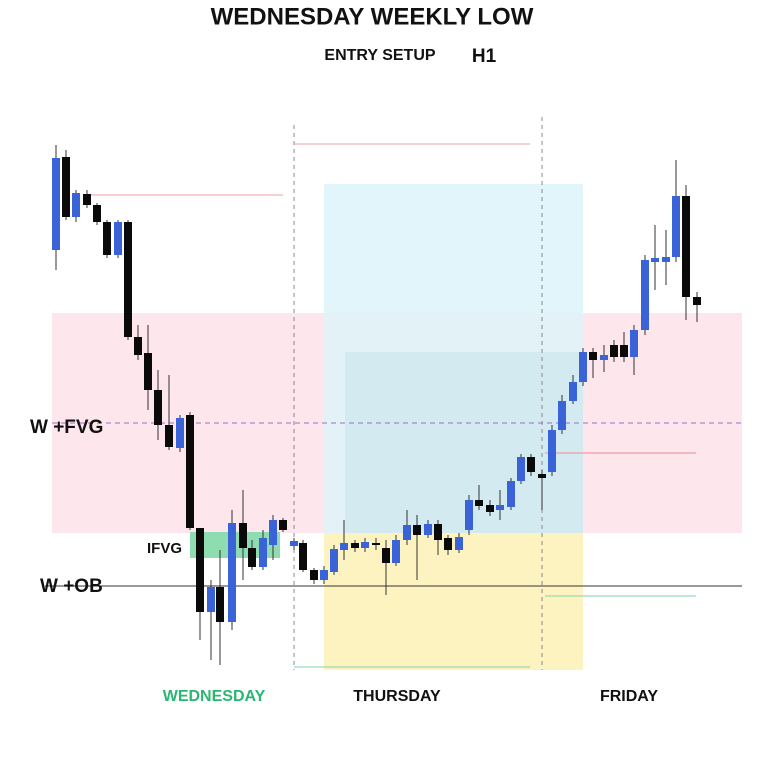 This screenshot has width=768, height=768. What do you see at coordinates (379, 55) in the screenshot?
I see `subtitle: ENTRY SETUP` at bounding box center [379, 55].